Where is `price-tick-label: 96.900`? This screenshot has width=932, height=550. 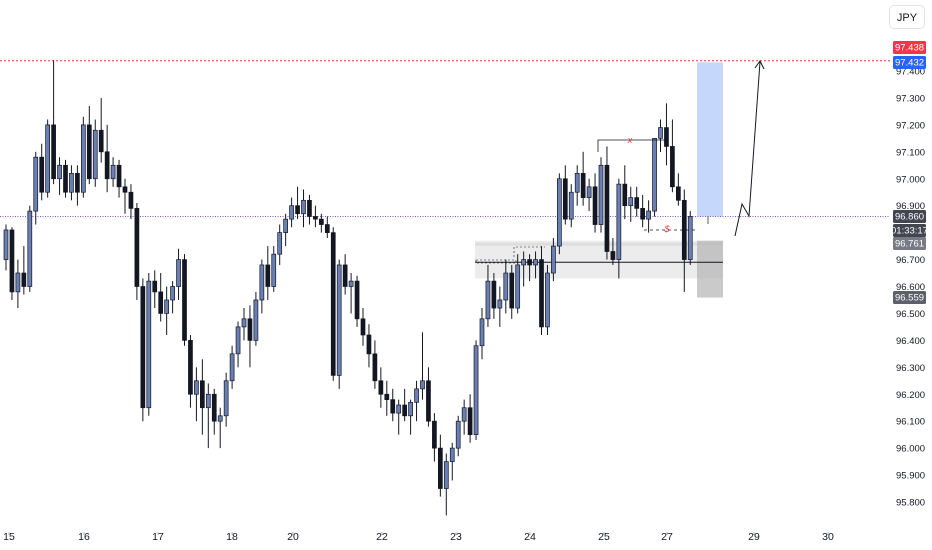
price-tick-label: 96.900 is located at coordinates (910, 206).